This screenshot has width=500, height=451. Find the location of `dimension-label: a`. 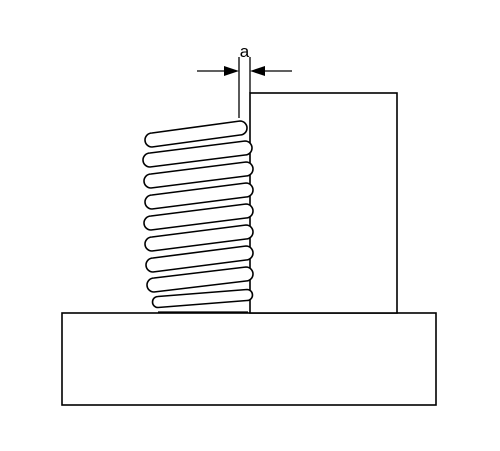

dimension-label: a is located at coordinates (245, 51).